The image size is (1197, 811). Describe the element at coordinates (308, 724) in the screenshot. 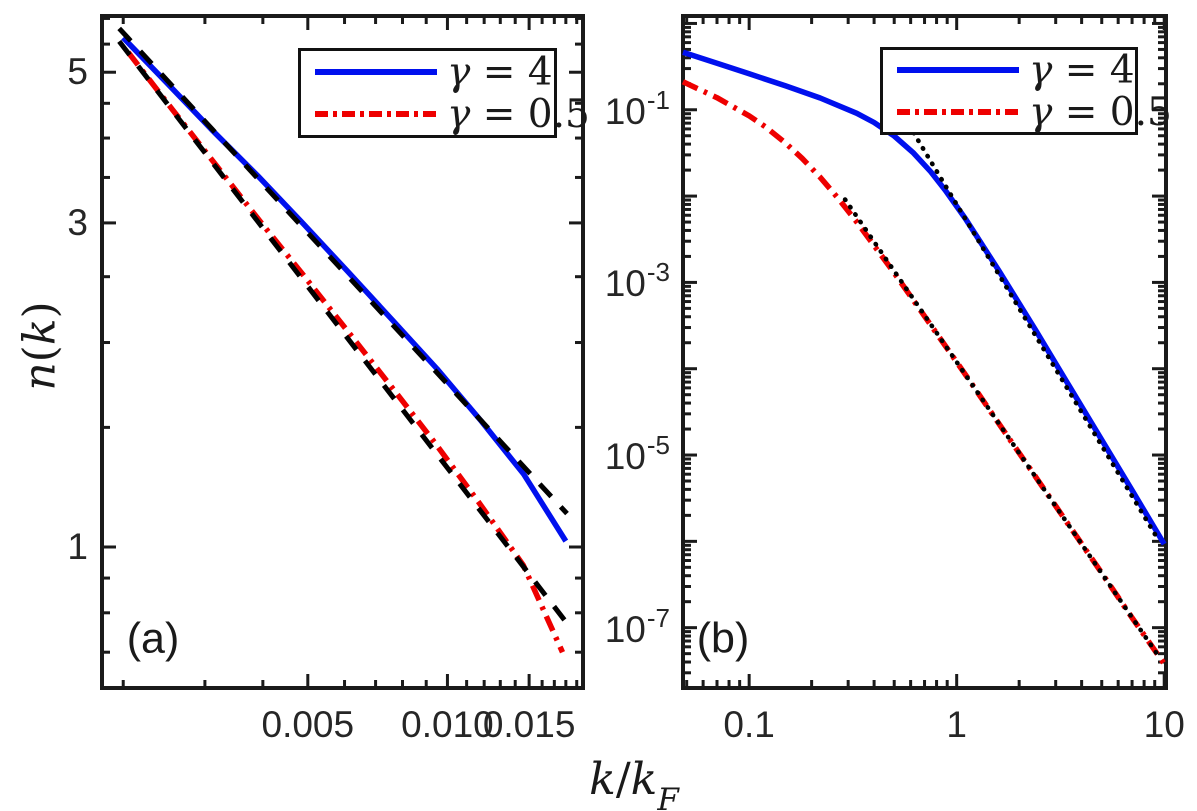

I see `x-tick-label: 0.005` at that location.